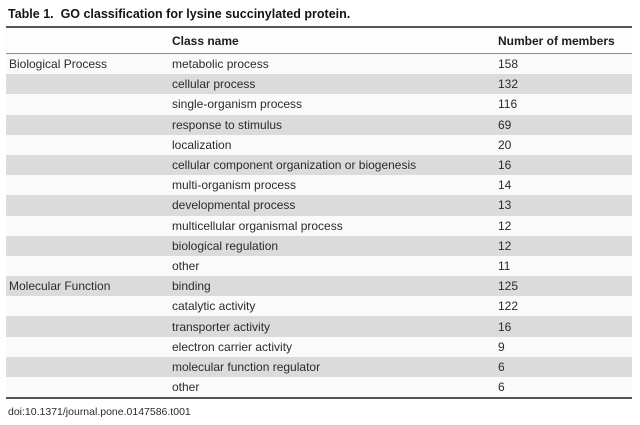 The height and width of the screenshot is (425, 640). What do you see at coordinates (508, 84) in the screenshot?
I see `member-count-cell: 132` at bounding box center [508, 84].